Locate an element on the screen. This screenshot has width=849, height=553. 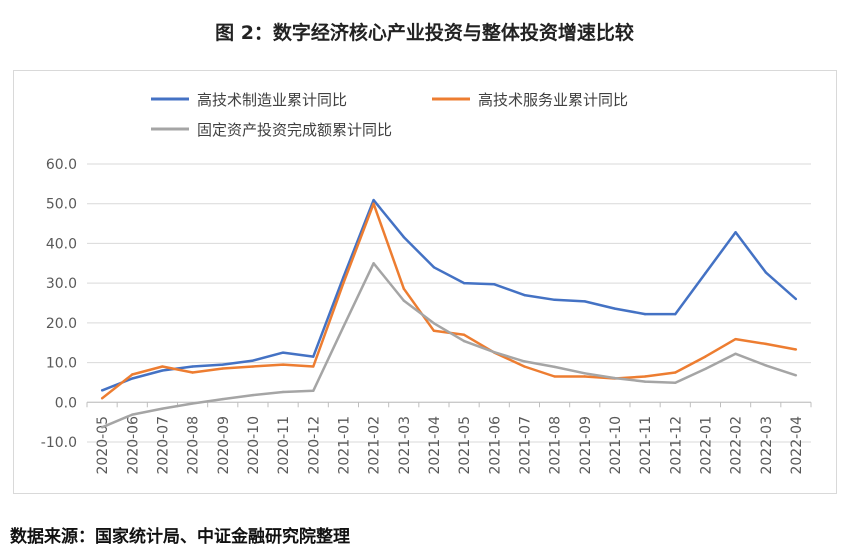
x-tick-label: 2020-10 is located at coordinates (254, 445).